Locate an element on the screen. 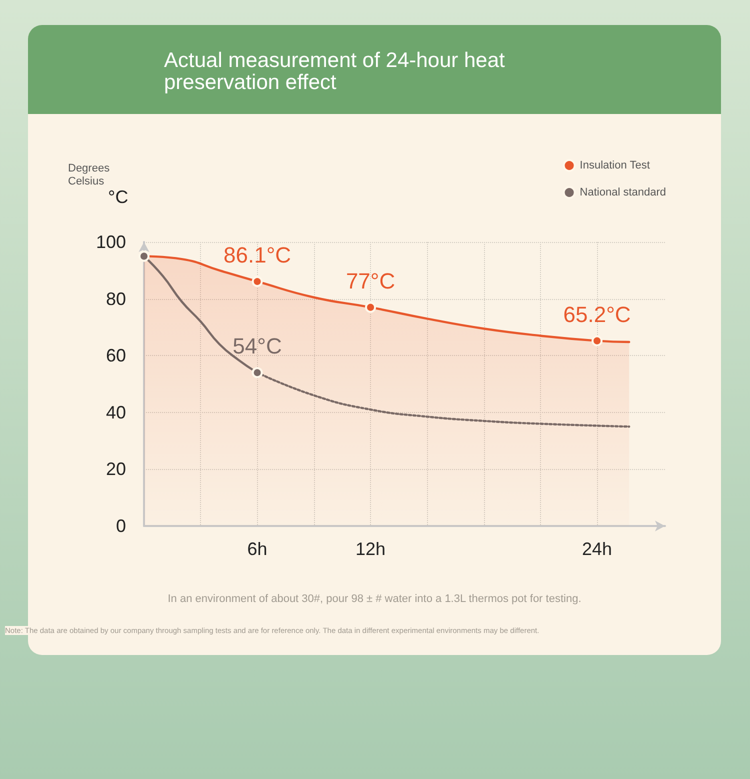  y-tick-label: 100 is located at coordinates (111, 242).